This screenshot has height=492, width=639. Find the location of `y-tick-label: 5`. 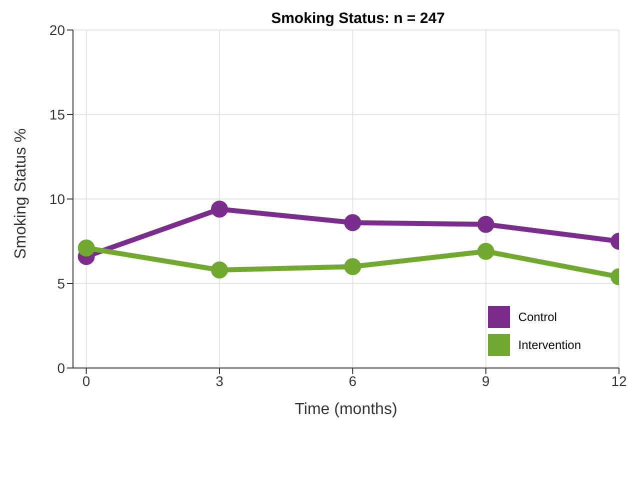

y-tick-label: 5 is located at coordinates (61, 283).